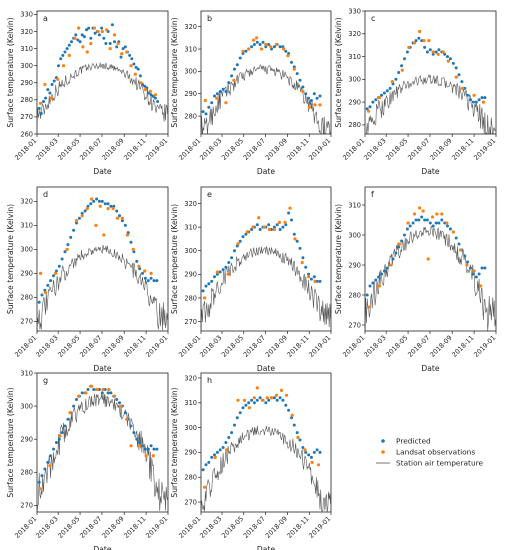 The width and height of the screenshot is (517, 550). What do you see at coordinates (68, 346) in the screenshot?
I see `x-tick-label: 2018-05` at bounding box center [68, 346].